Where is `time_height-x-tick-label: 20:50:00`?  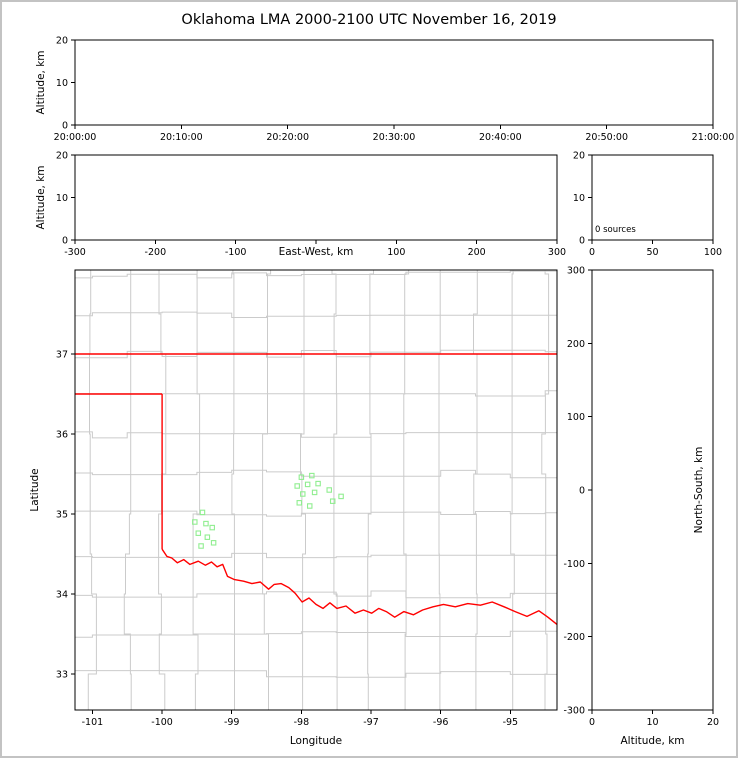
time_height-x-tick-label: 20:50:00 is located at coordinates (606, 137).